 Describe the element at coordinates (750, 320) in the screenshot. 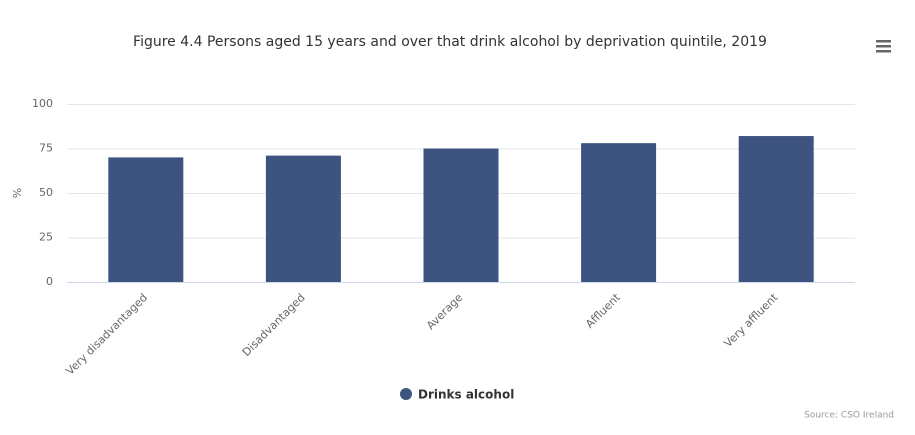

I see `x-tick-label: Very affluent` at that location.